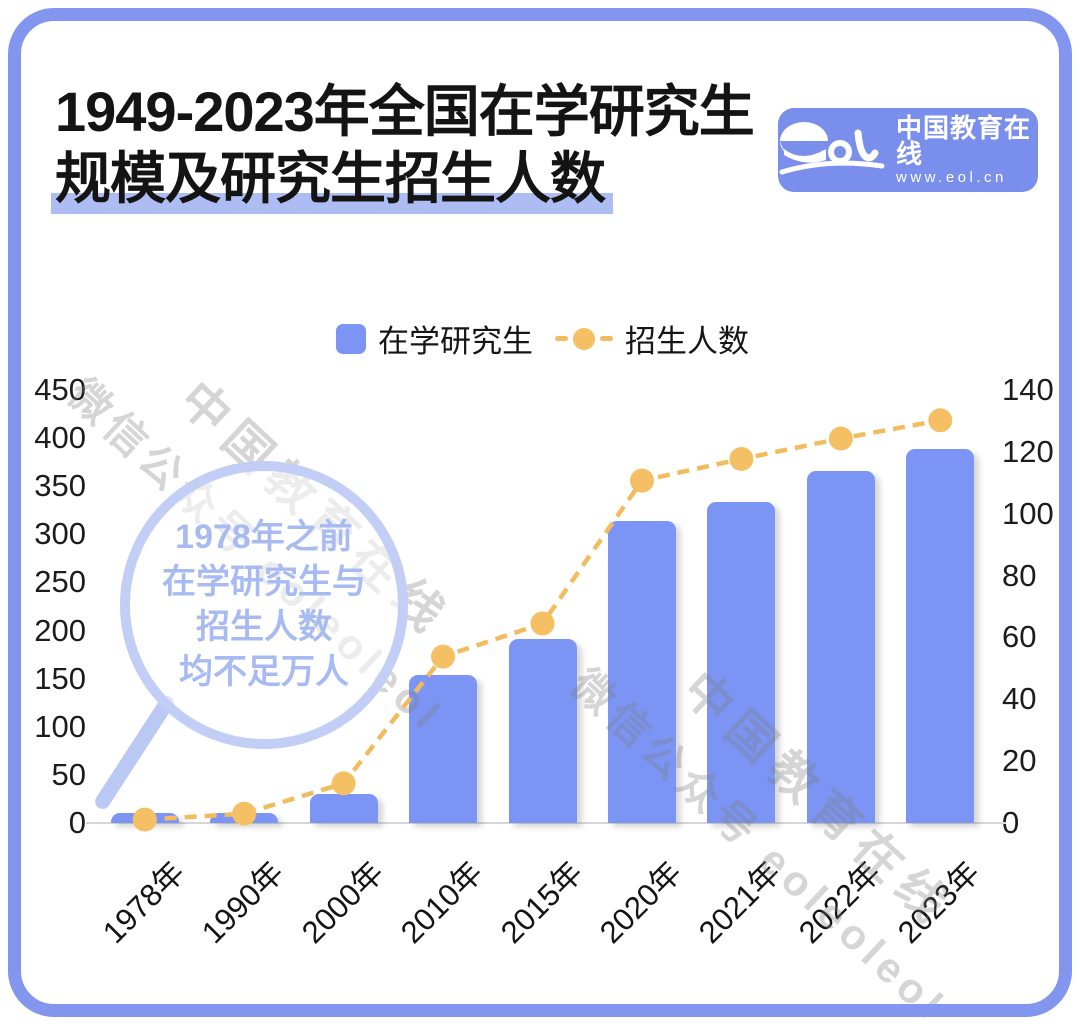  Describe the element at coordinates (60, 534) in the screenshot. I see `left-axis-tick: 300` at that location.